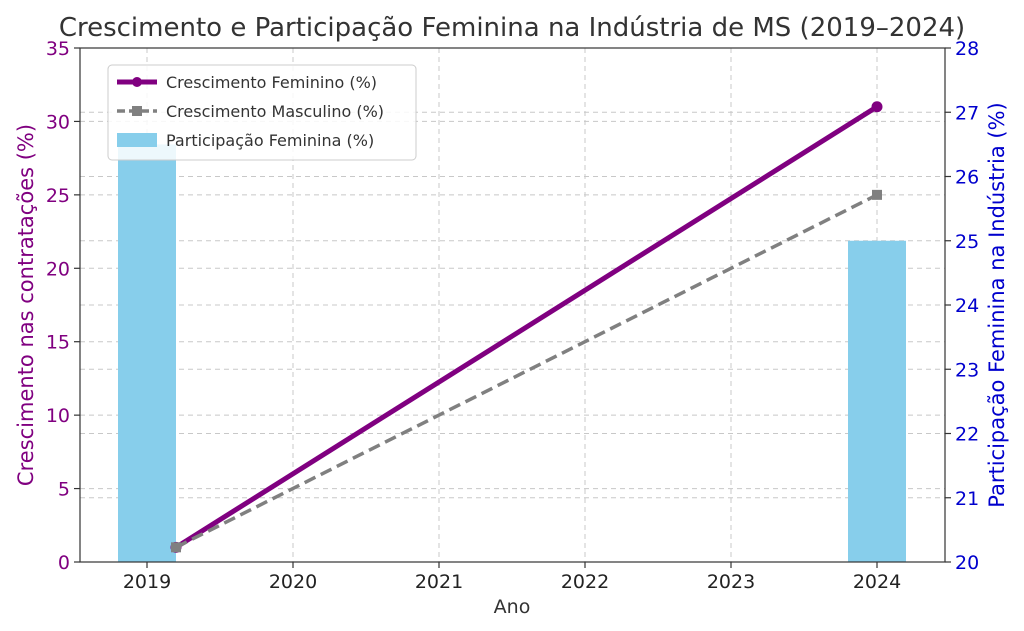  I want to click on y-tick-label-right: 23, so click(967, 370).